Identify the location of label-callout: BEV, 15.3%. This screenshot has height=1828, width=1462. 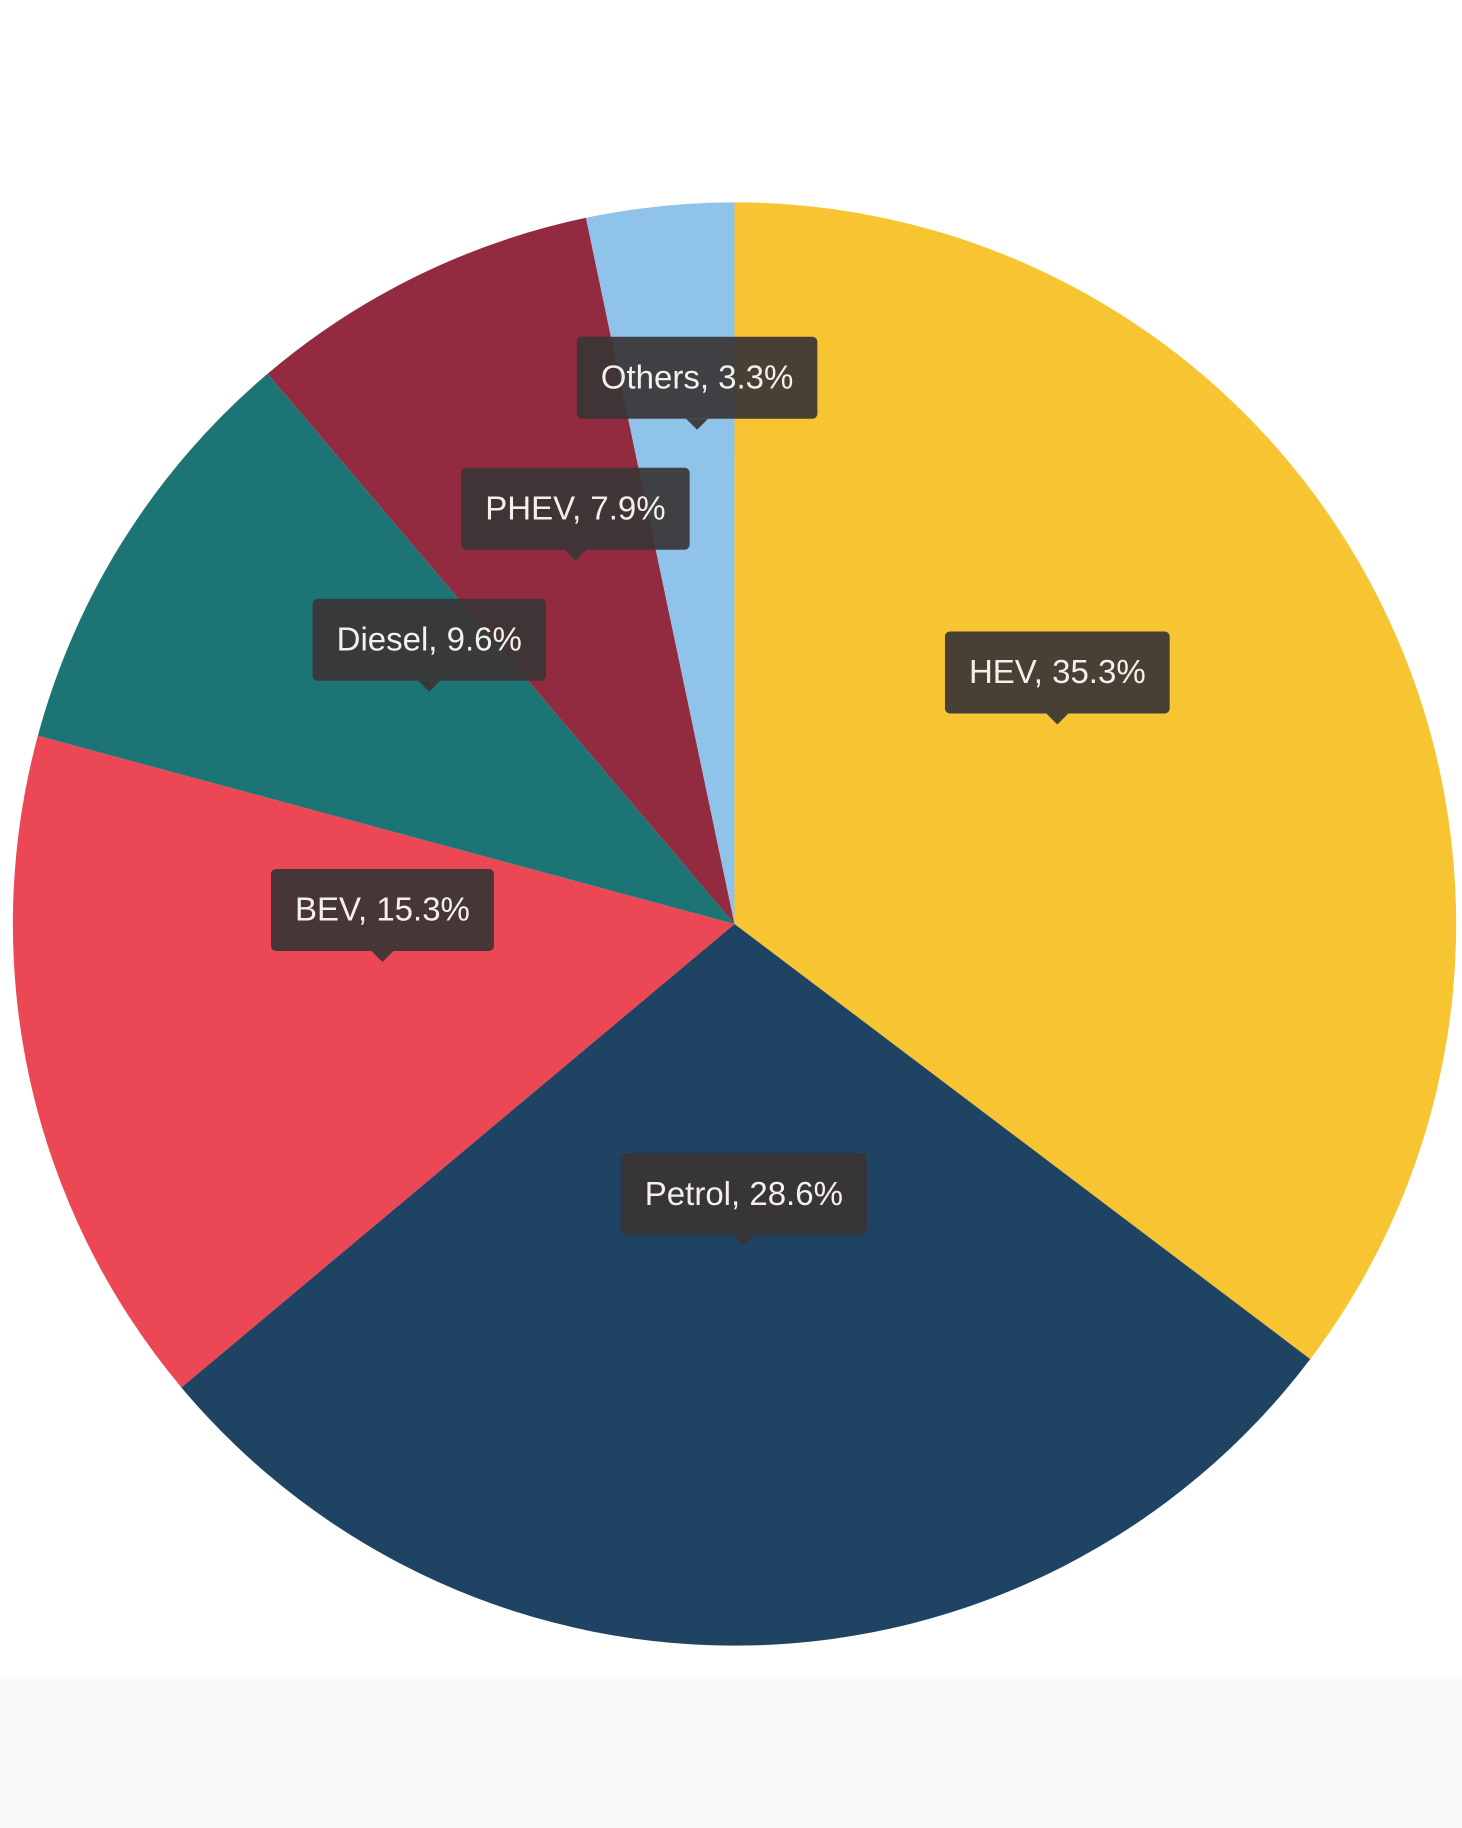
(382, 915).